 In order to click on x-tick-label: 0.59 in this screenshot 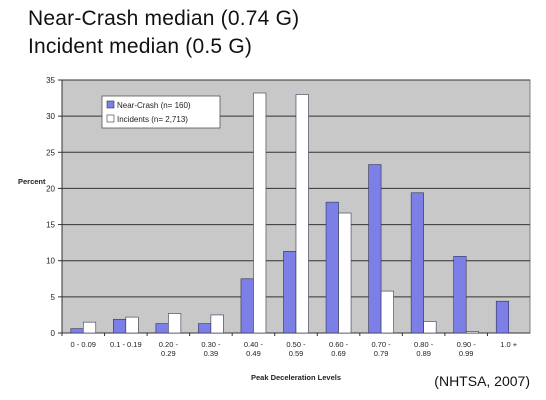, I will do `click(296, 353)`.